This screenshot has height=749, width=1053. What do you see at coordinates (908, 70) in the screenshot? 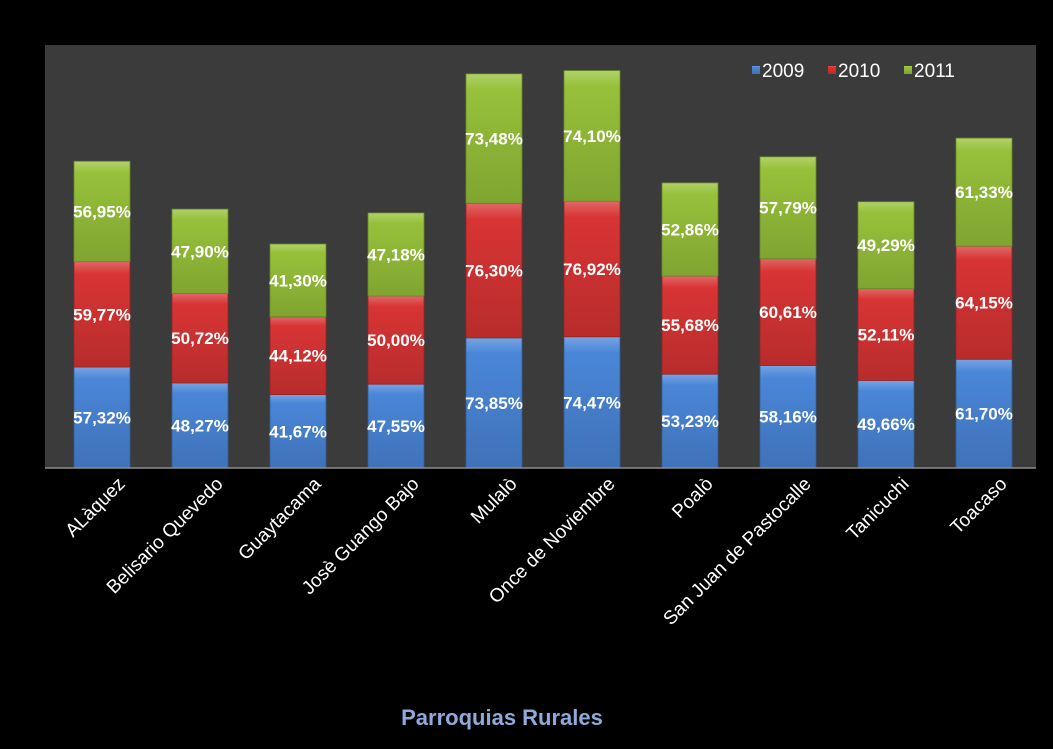
I see `legend-swatch-2011` at bounding box center [908, 70].